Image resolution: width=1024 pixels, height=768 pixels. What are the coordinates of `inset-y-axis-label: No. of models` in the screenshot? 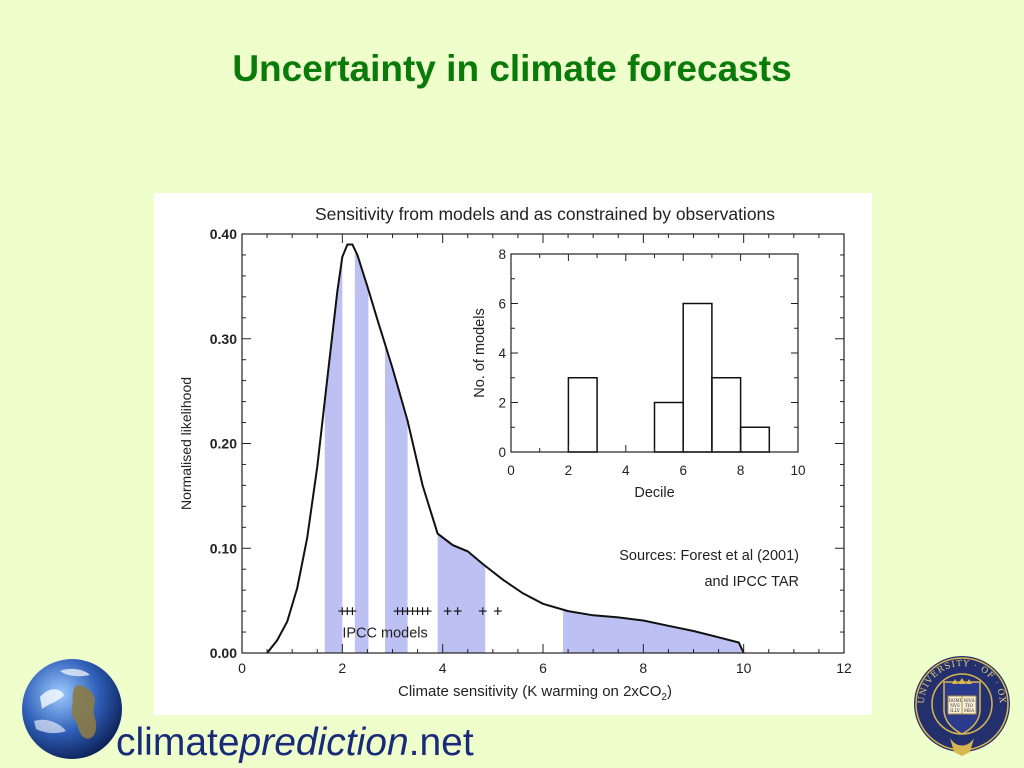 It's located at (480, 352).